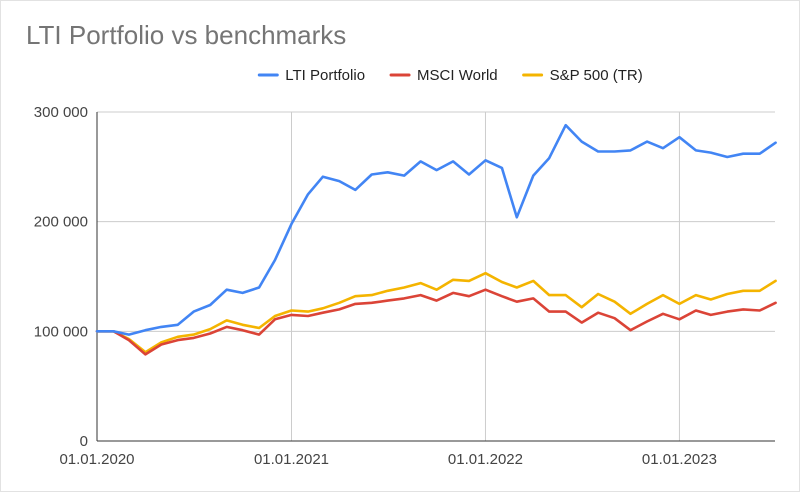  What do you see at coordinates (96, 459) in the screenshot?
I see `x-tick-label: 01.01.2020` at bounding box center [96, 459].